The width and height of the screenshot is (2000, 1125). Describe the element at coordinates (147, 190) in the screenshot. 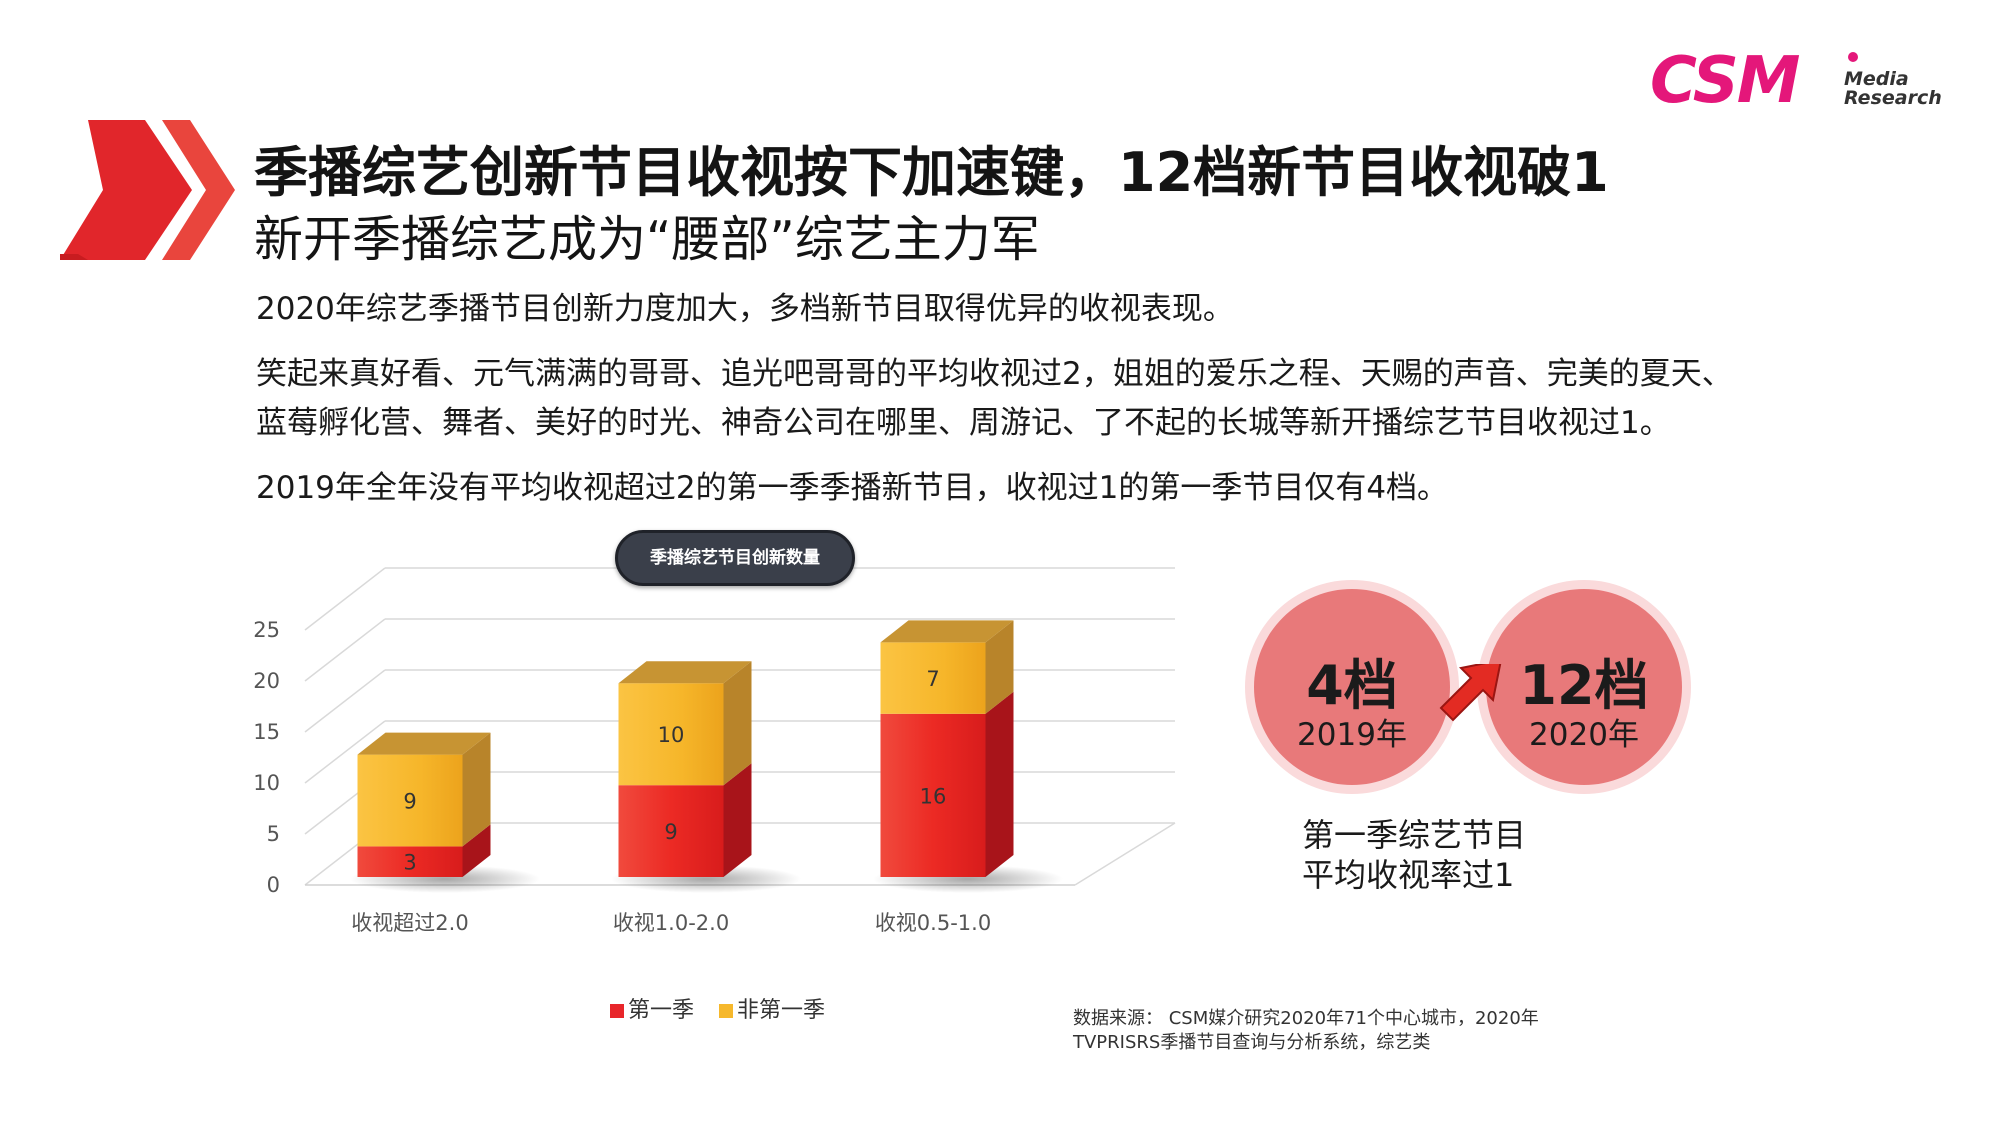

I see `chevron-decoration-icon` at that location.